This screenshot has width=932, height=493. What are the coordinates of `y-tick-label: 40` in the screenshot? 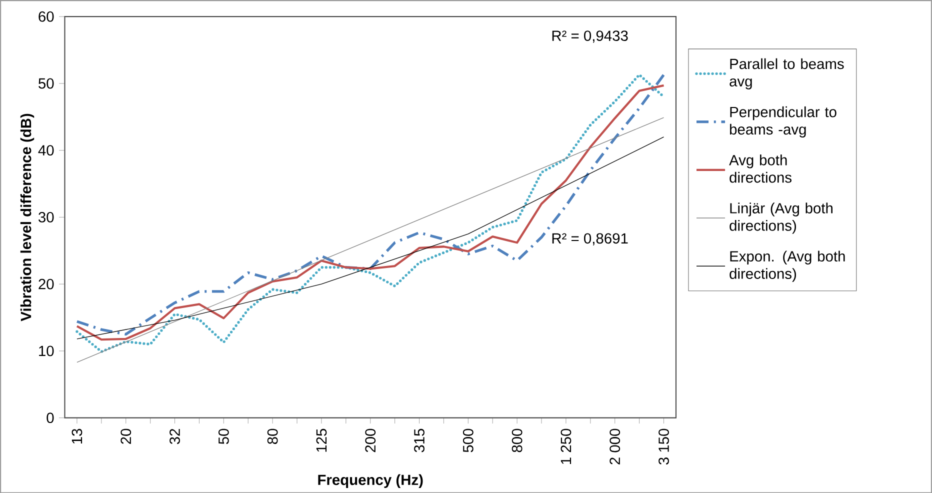 It's located at (46, 150).